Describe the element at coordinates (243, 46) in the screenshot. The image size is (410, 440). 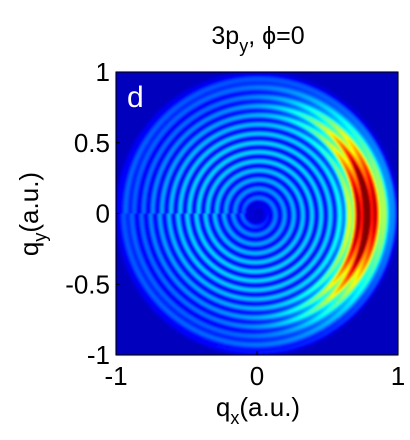
I see `chart-title-sub: y` at that location.